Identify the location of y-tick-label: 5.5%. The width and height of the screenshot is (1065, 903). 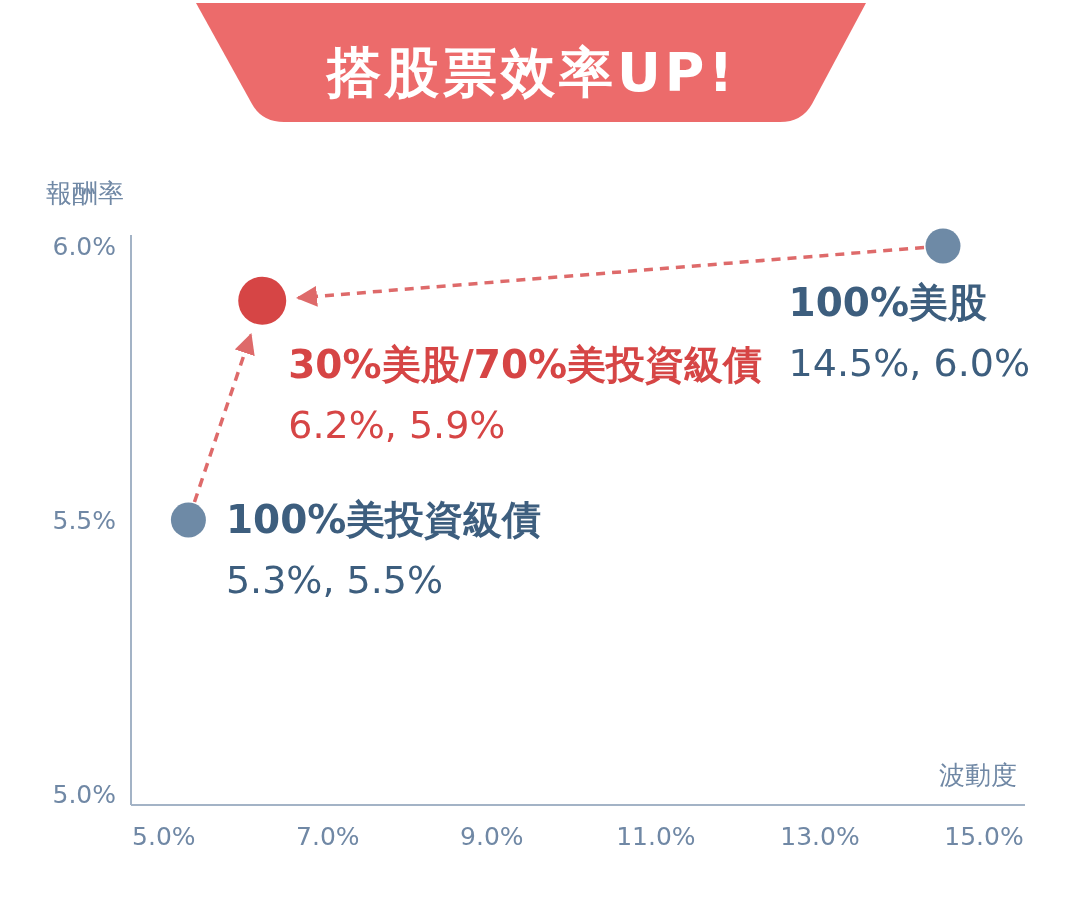
(84, 520).